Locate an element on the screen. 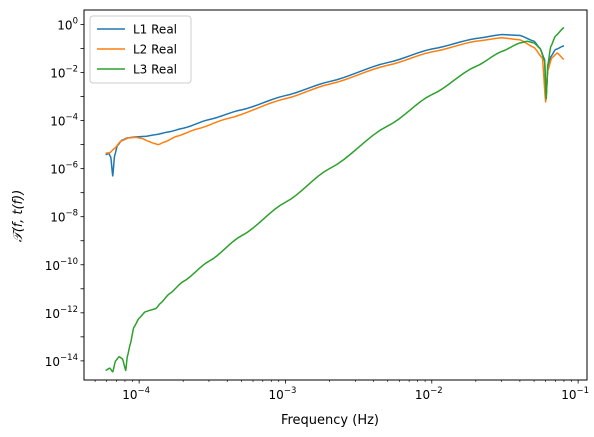 The width and height of the screenshot is (594, 437). x-tick-label: 10⁻³ is located at coordinates (283, 394).